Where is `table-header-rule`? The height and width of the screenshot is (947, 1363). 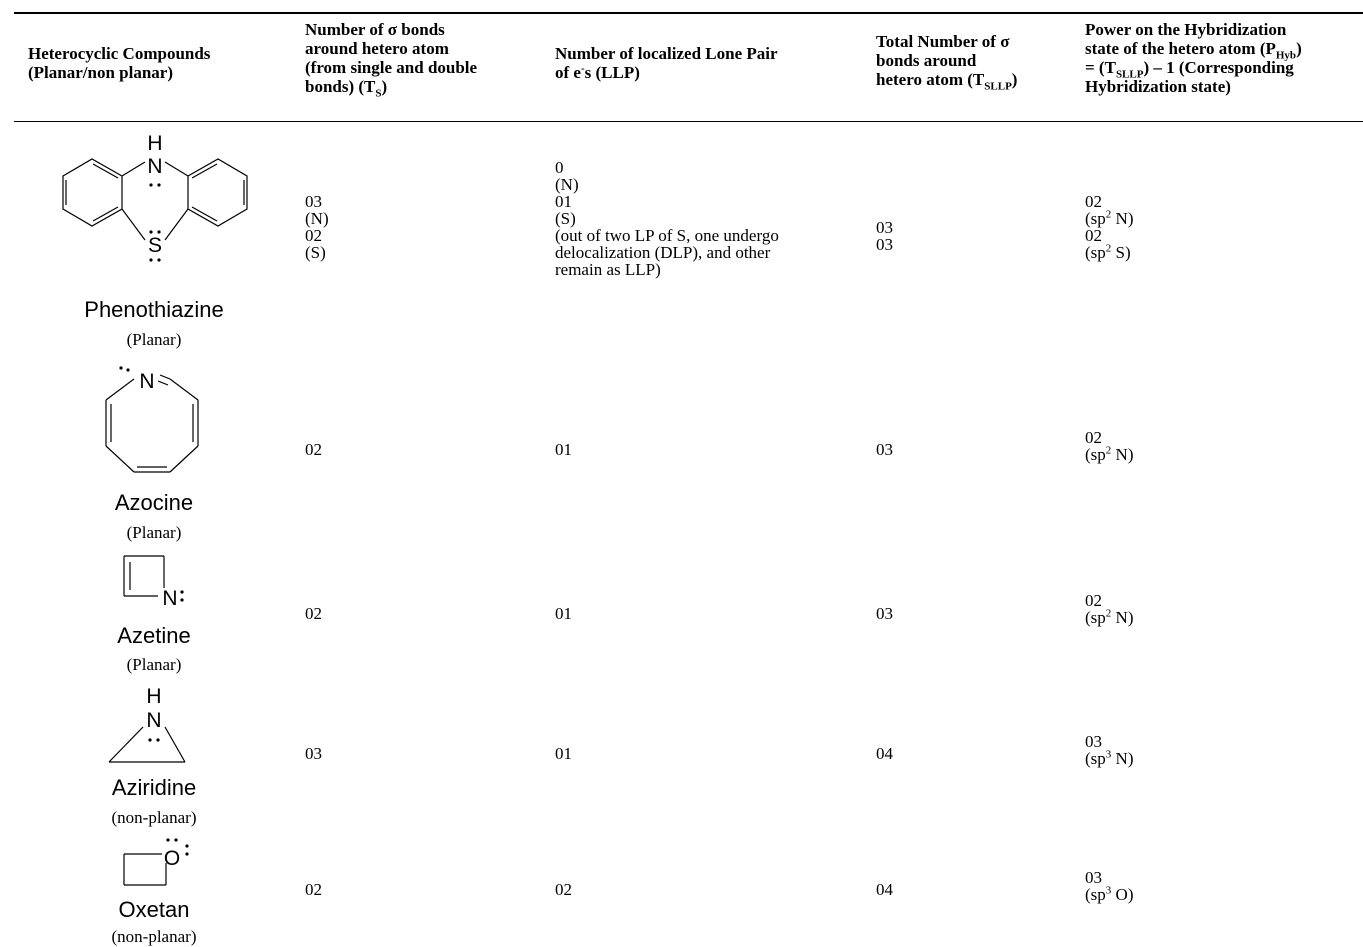 table-header-rule is located at coordinates (688, 121).